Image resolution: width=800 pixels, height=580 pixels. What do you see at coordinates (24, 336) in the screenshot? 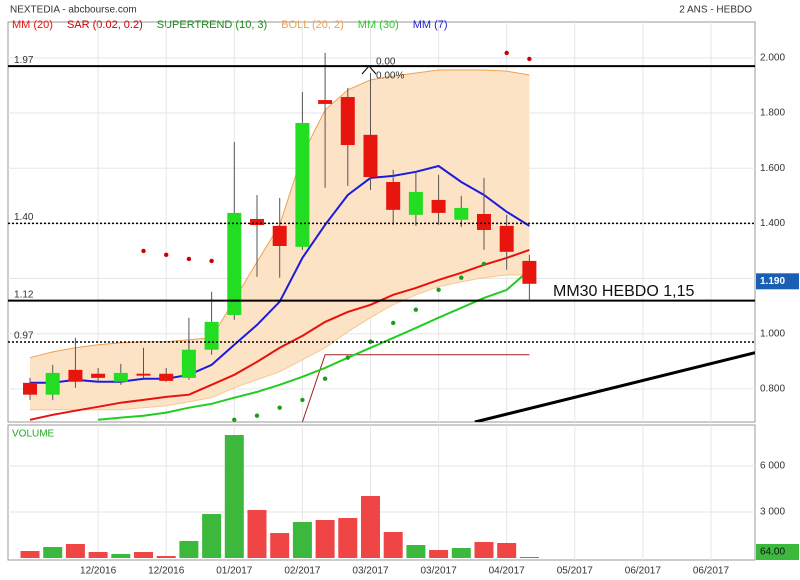
I see `level-label: 0.97` at bounding box center [24, 336].